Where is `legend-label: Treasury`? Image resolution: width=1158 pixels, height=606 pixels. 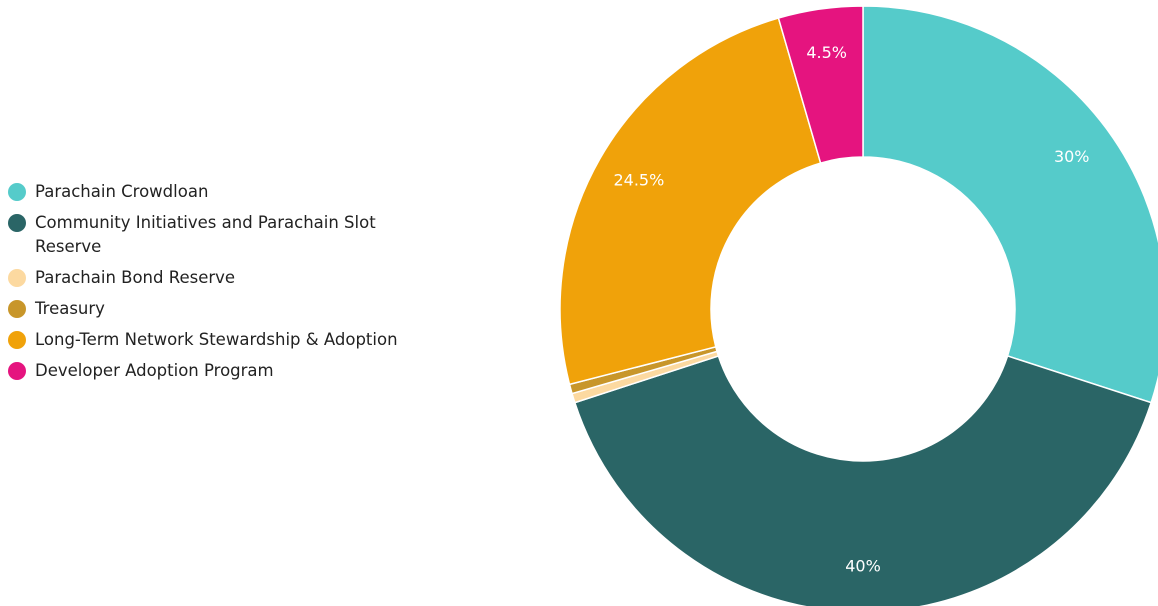
legend-label: Treasury is located at coordinates (70, 308).